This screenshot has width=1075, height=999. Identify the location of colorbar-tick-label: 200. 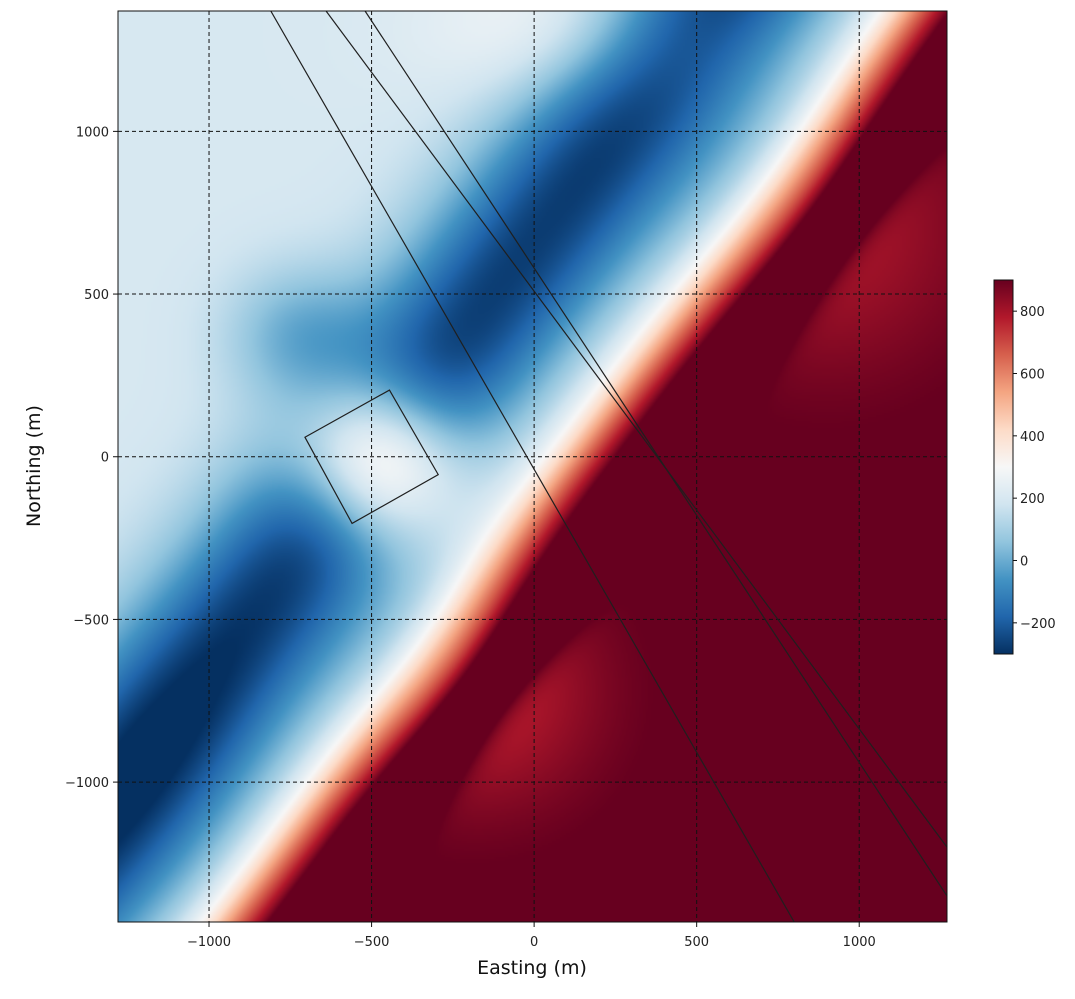
(1032, 499).